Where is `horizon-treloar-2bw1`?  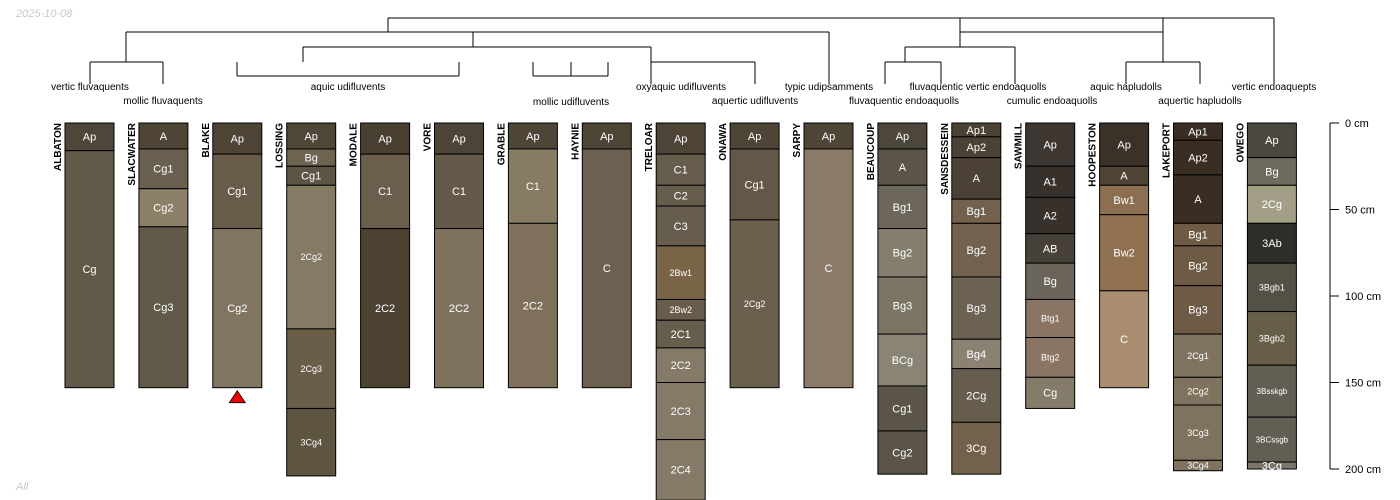 horizon-treloar-2bw1 is located at coordinates (680, 272).